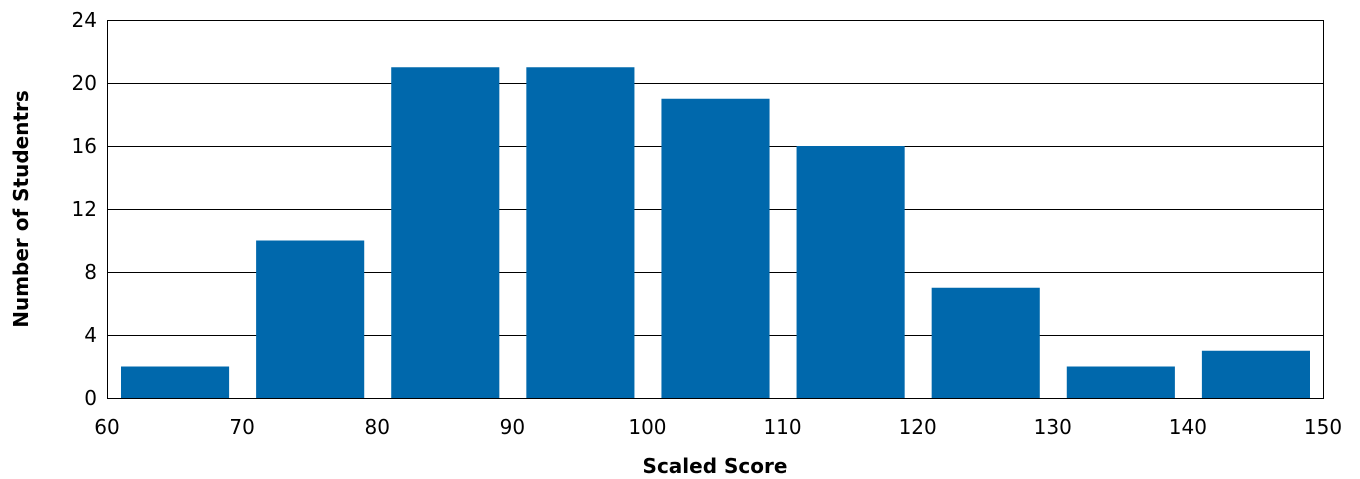  I want to click on x-tick-label: 70, so click(241, 427).